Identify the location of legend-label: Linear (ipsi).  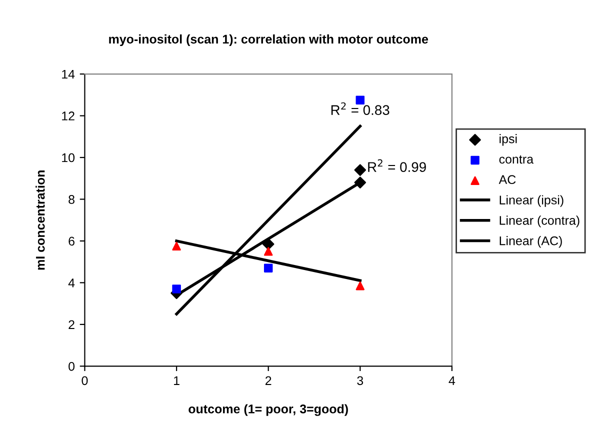
(532, 201).